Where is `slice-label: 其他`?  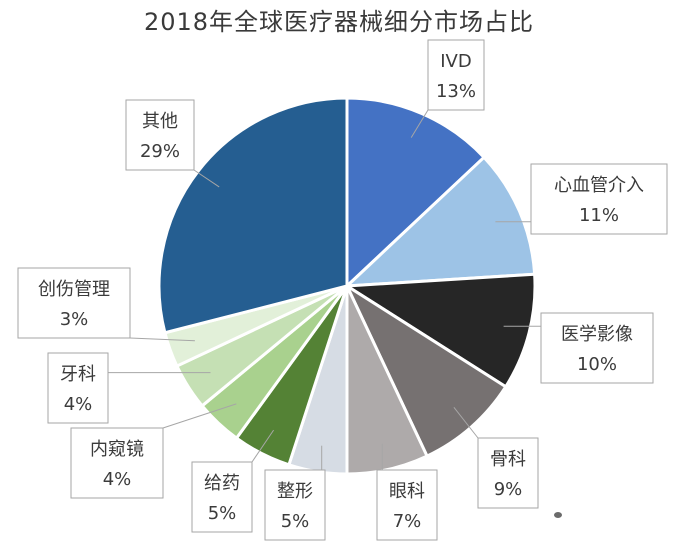 slice-label: 其他 is located at coordinates (160, 121).